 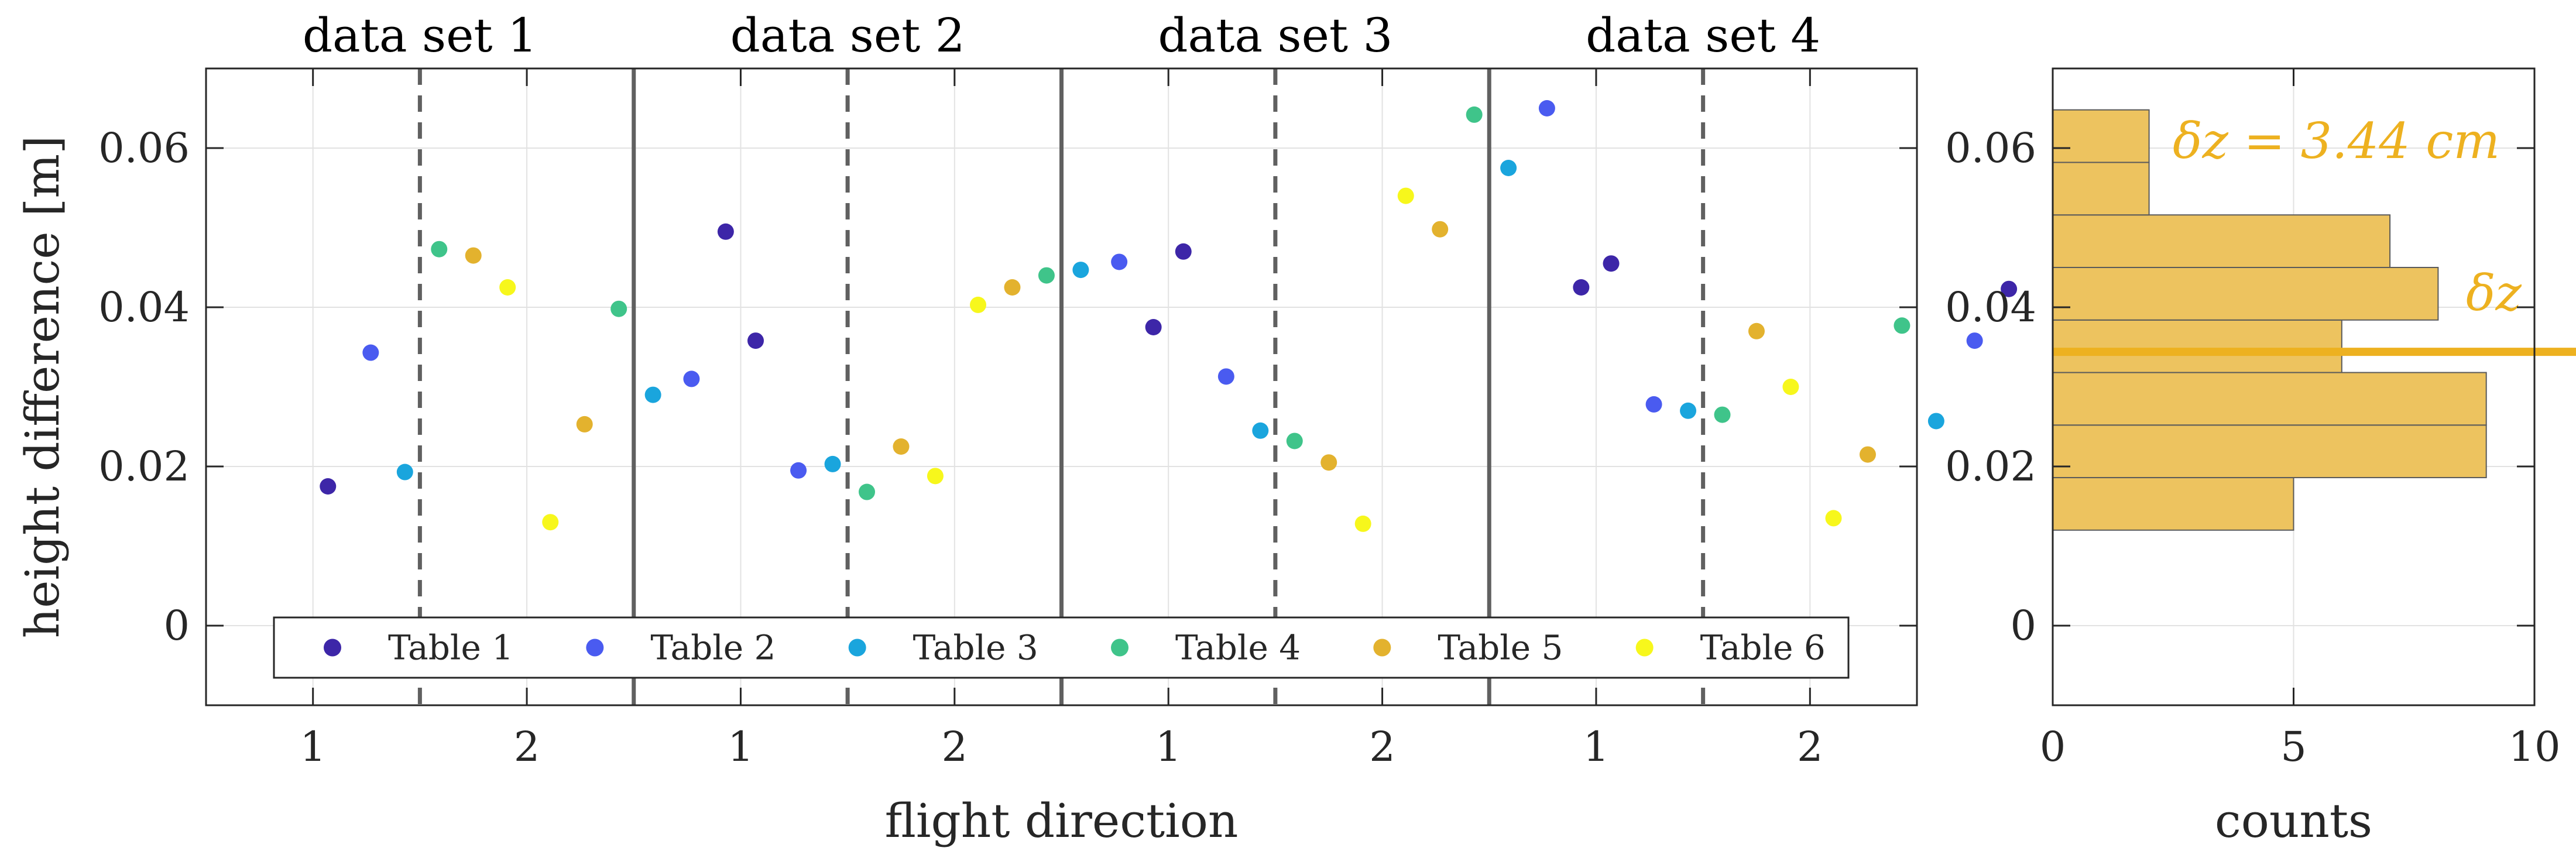 What do you see at coordinates (1990, 148) in the screenshot?
I see `hist-y-tick-label: 0.06` at bounding box center [1990, 148].